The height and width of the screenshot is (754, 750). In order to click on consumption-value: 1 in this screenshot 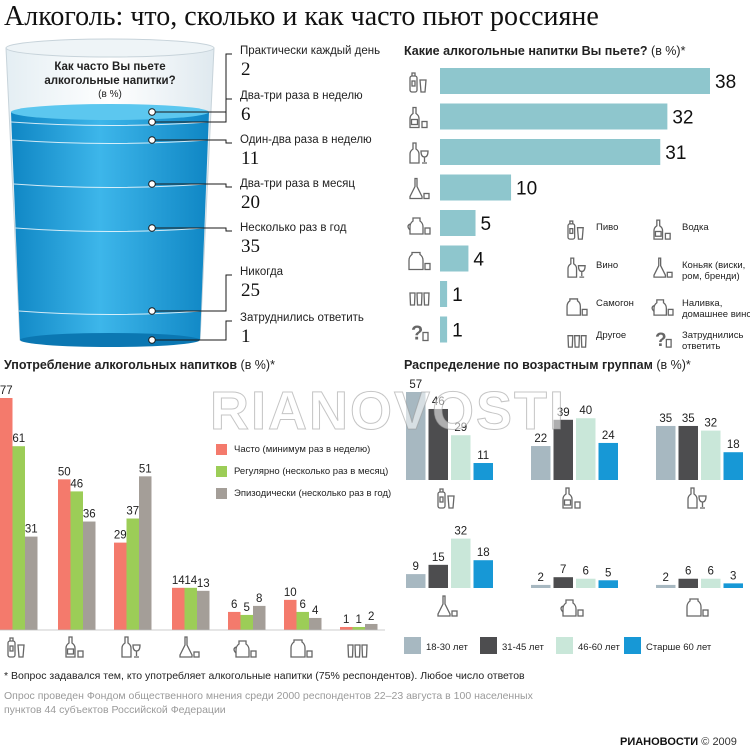, I will do `click(346, 620)`.